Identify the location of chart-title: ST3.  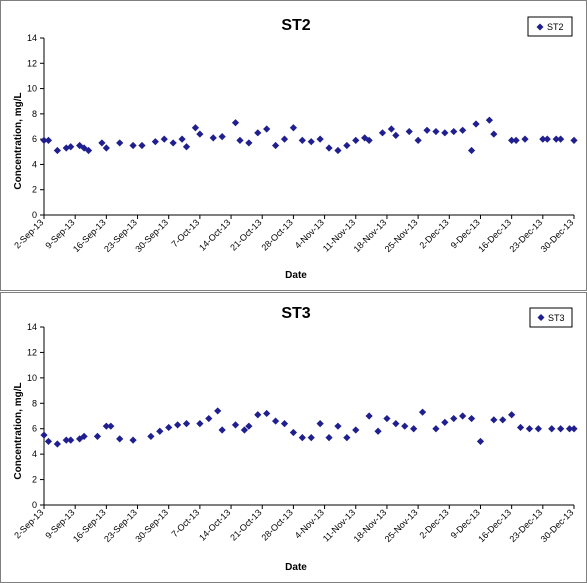
(295, 313).